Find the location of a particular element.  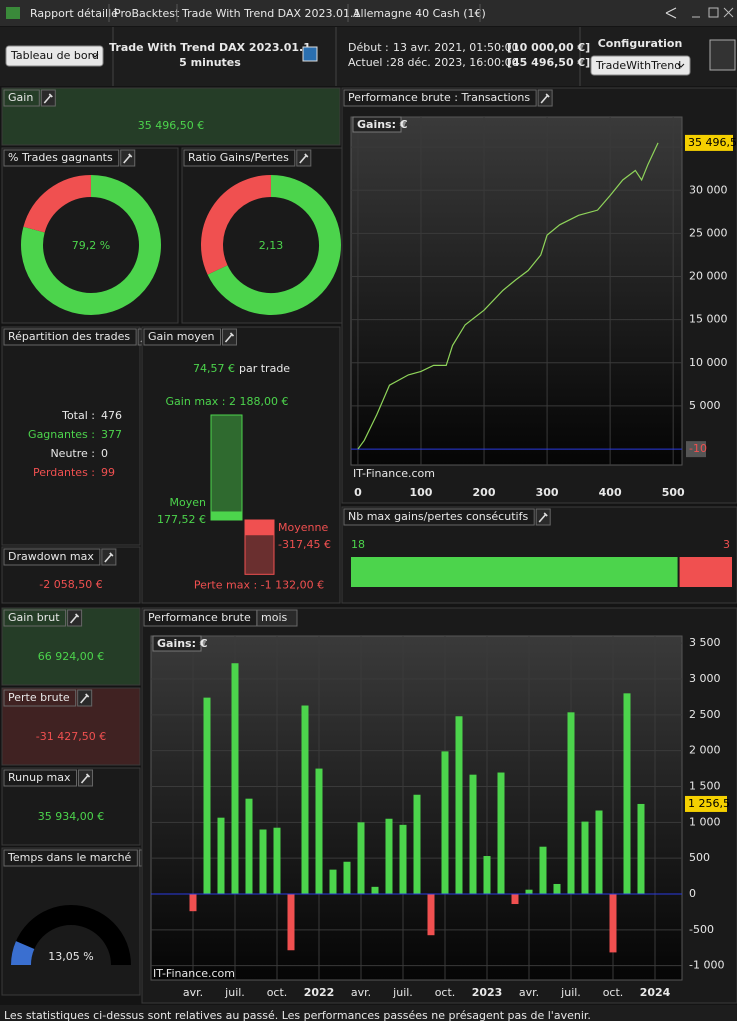

avg-gain-name: Moyen is located at coordinates (188, 502).